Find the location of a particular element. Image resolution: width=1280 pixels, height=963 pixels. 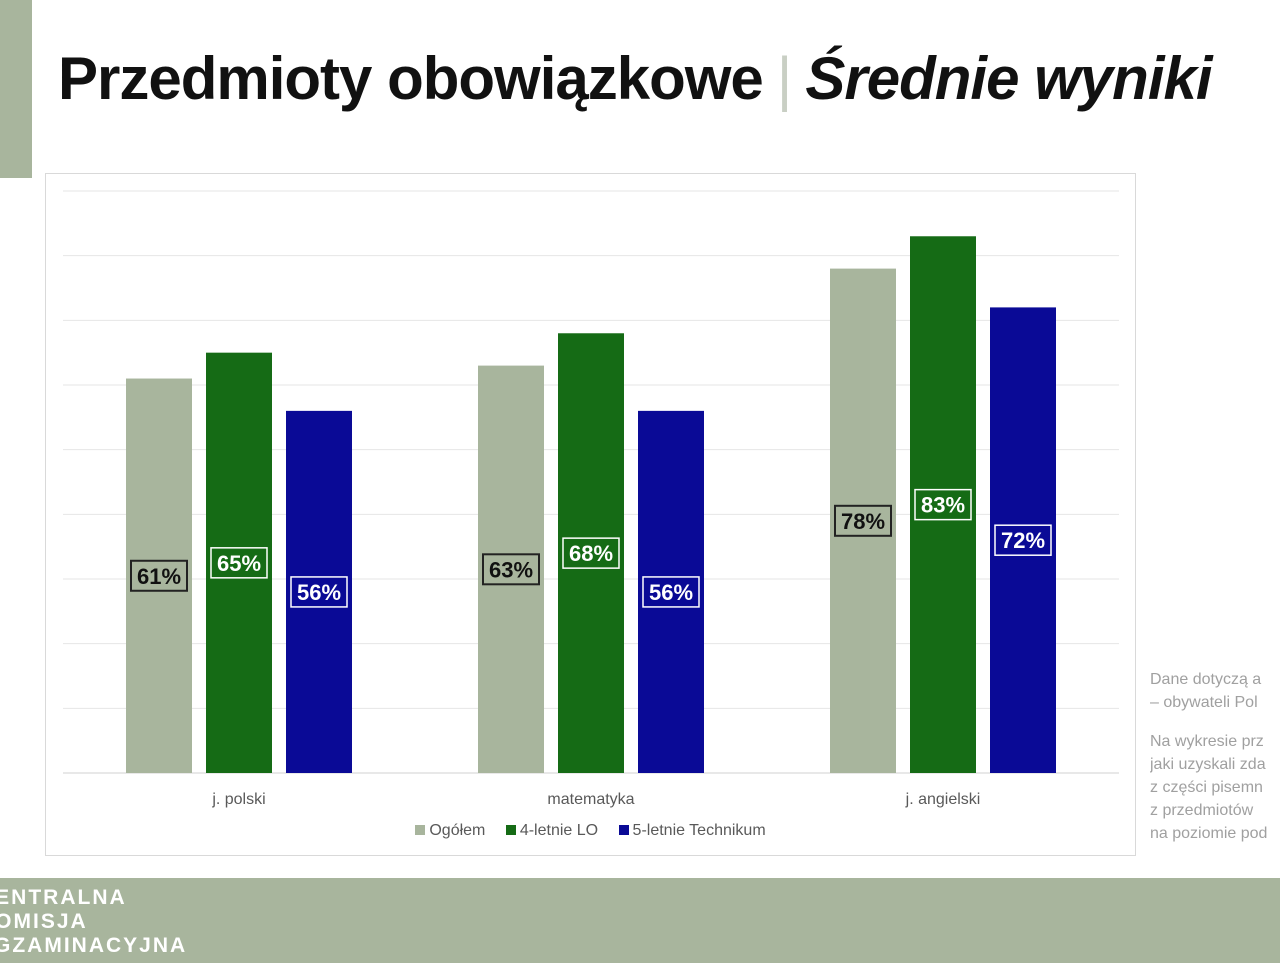

side-note-line: Na wykresie prz is located at coordinates (1207, 741).